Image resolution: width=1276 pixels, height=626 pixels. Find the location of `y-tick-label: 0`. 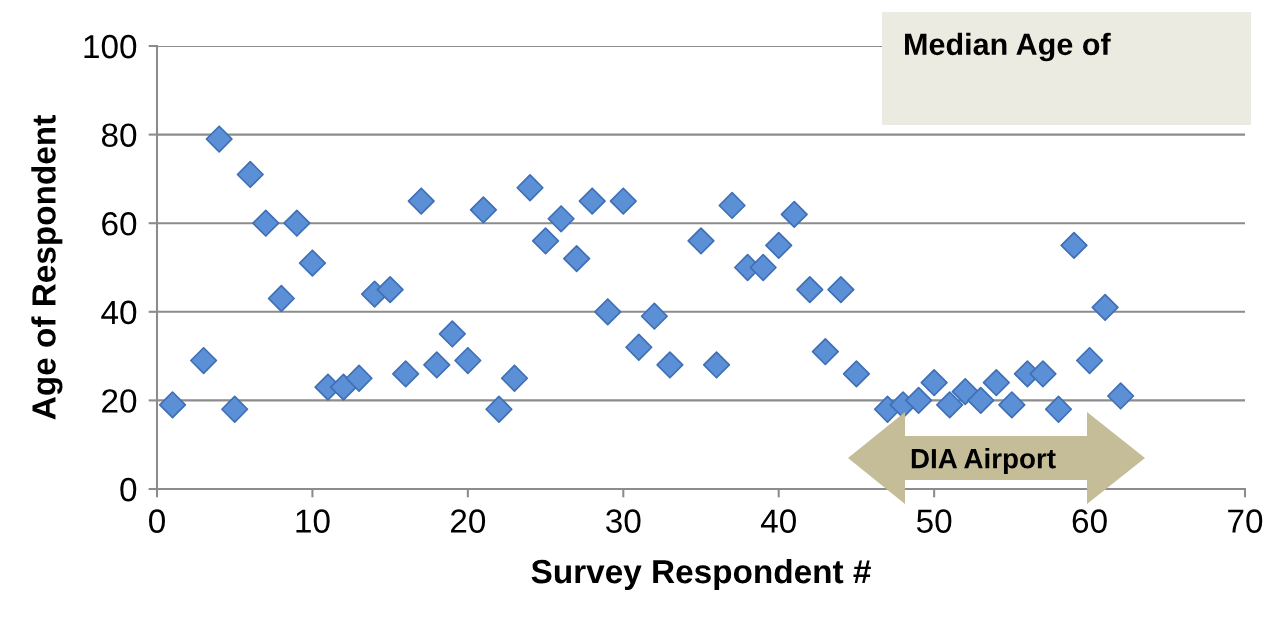

y-tick-label: 0 is located at coordinates (128, 489).